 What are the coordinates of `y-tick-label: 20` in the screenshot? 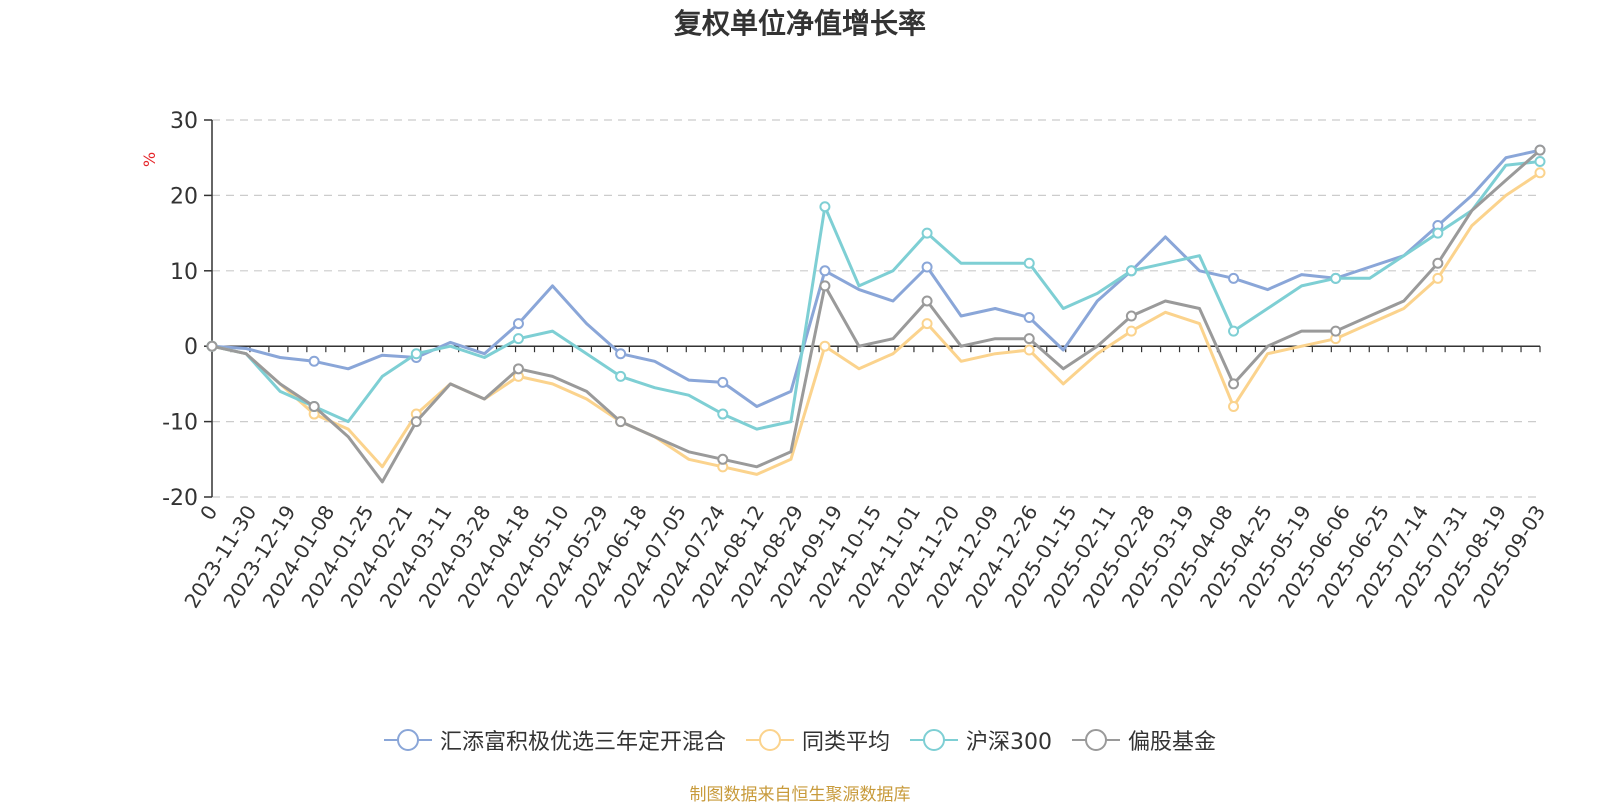 It's located at (184, 196).